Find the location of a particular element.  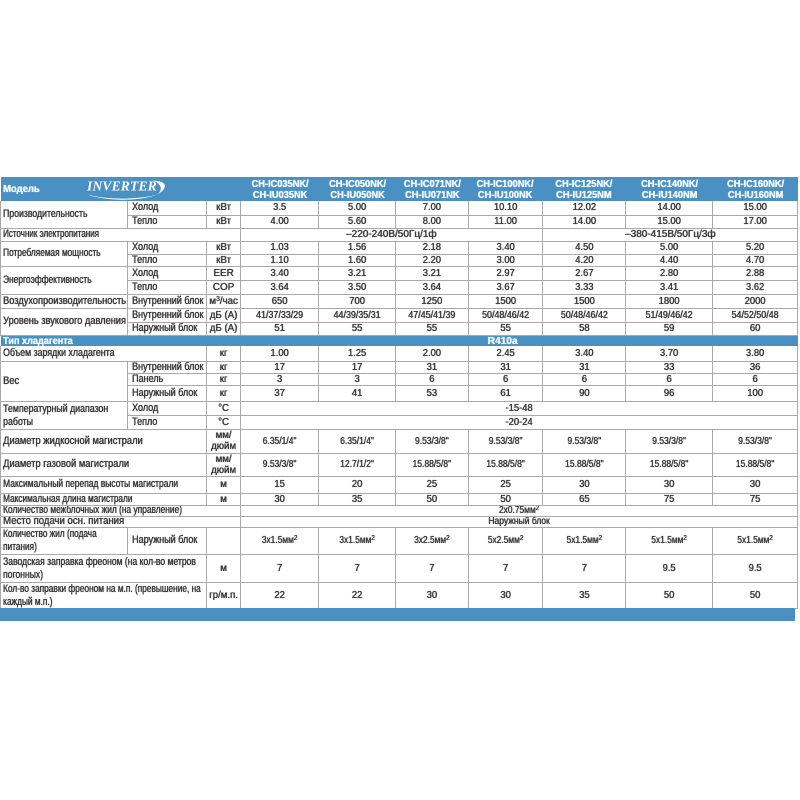

svg-text: INVERTER is located at coordinates (121, 186).